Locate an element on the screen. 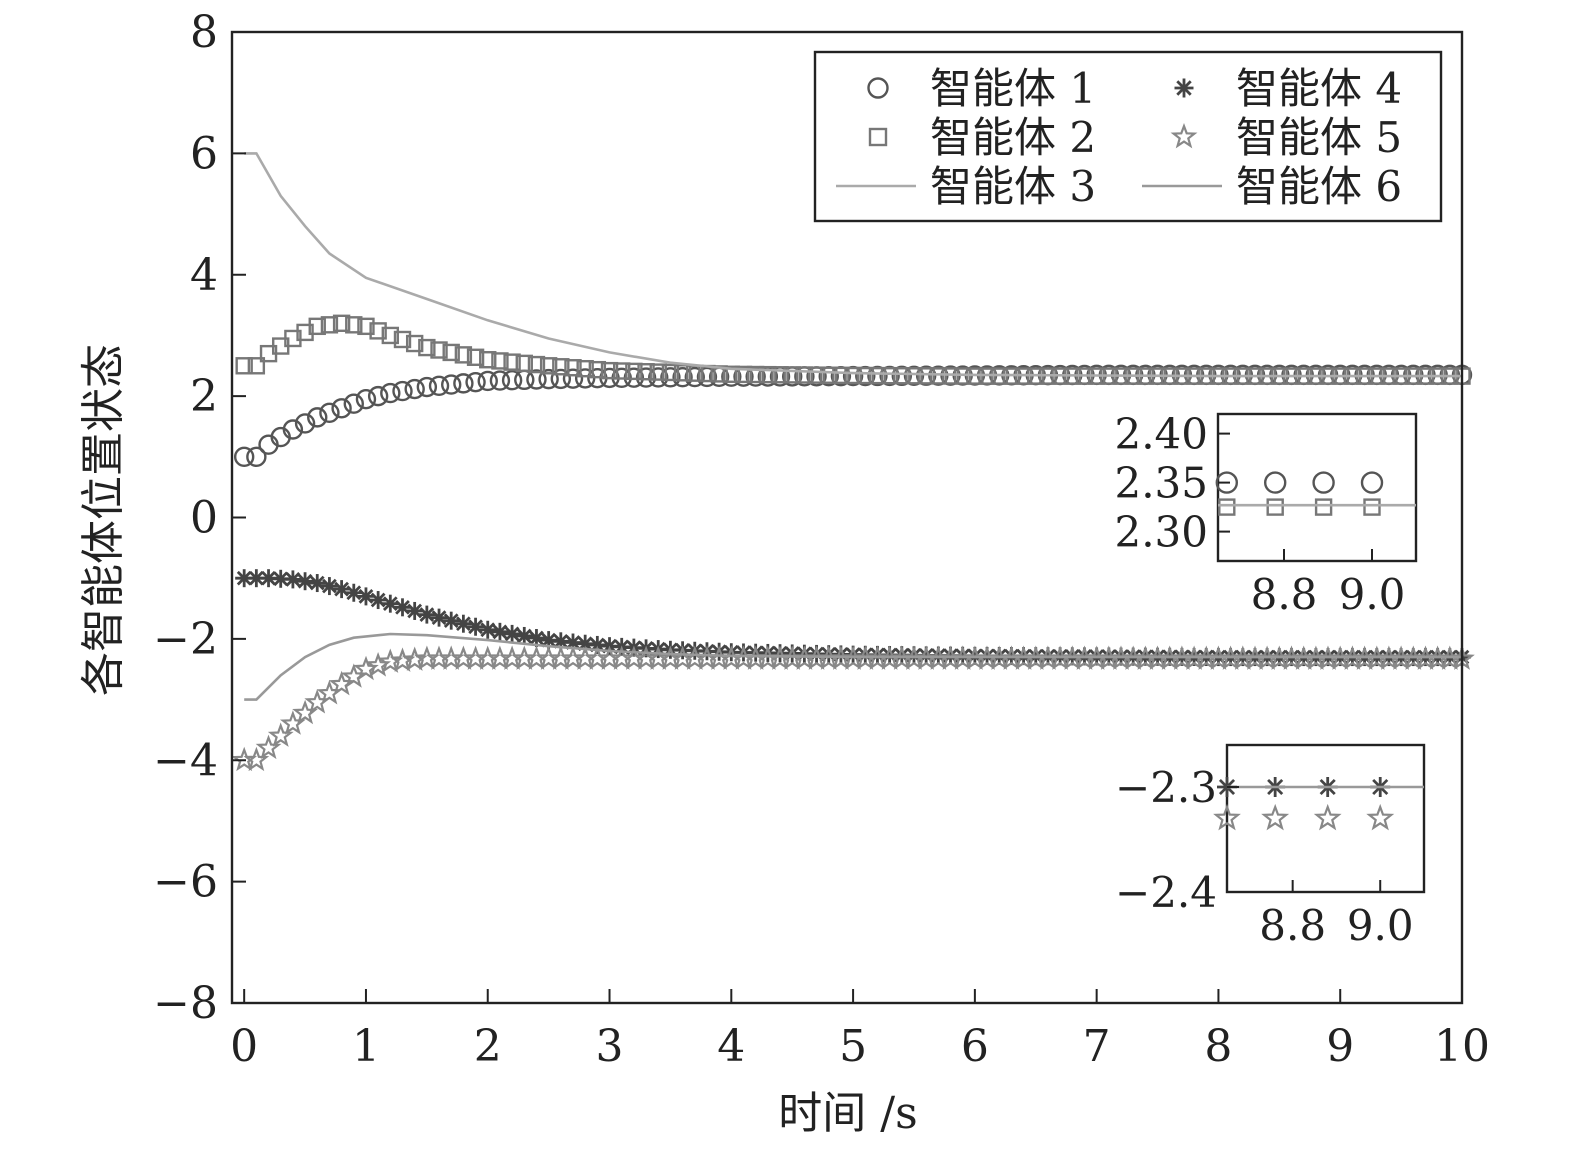 The image size is (1575, 1154). x-tick-label: 1 is located at coordinates (366, 1046).